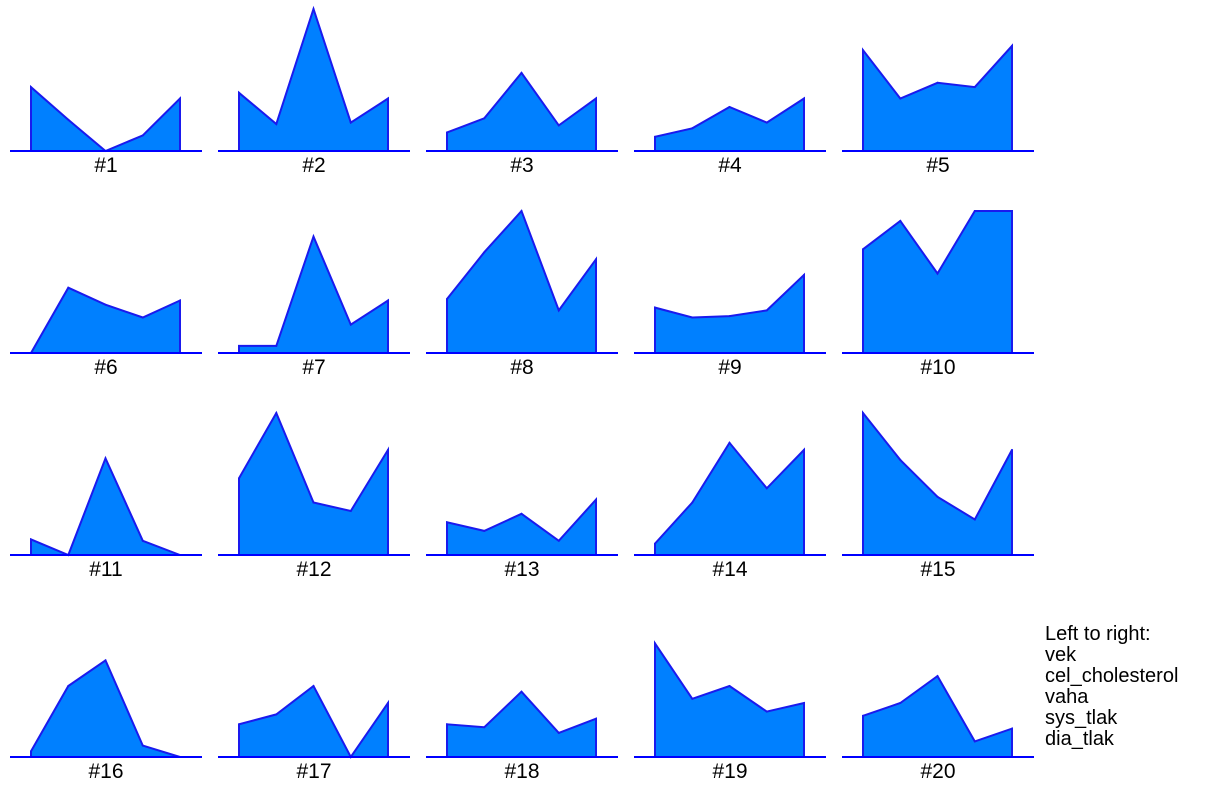 The height and width of the screenshot is (796, 1219). Describe the element at coordinates (730, 325) in the screenshot. I see `panel-9: #9` at that location.